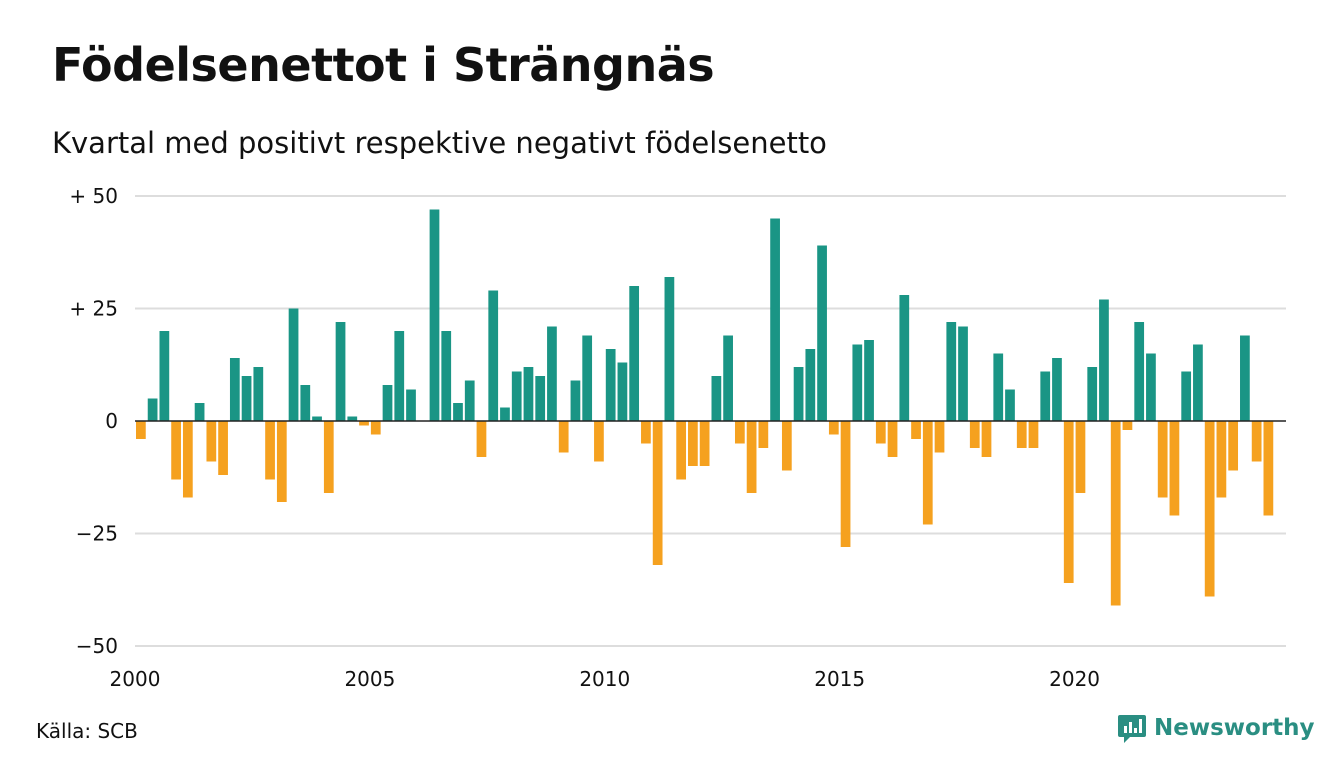  Describe the element at coordinates (383, 65) in the screenshot. I see `chart-title: Födelsenettot i Strängnäs` at that location.